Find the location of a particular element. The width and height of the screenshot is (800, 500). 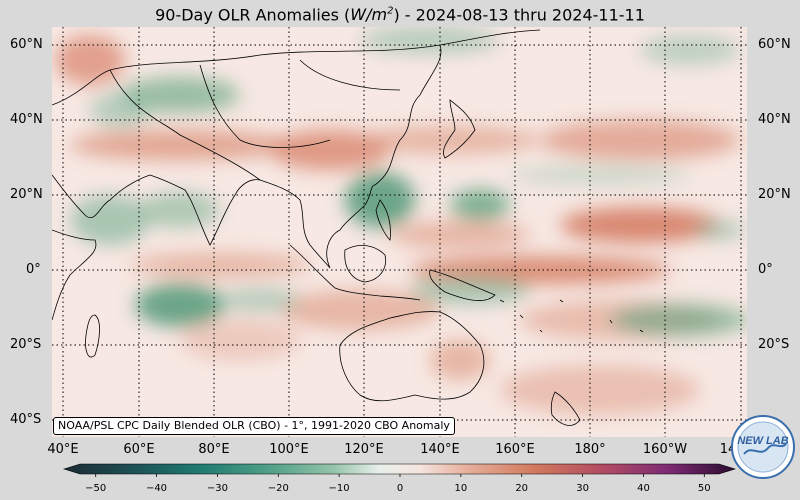

colorbar-tick: 20 is located at coordinates (522, 488).